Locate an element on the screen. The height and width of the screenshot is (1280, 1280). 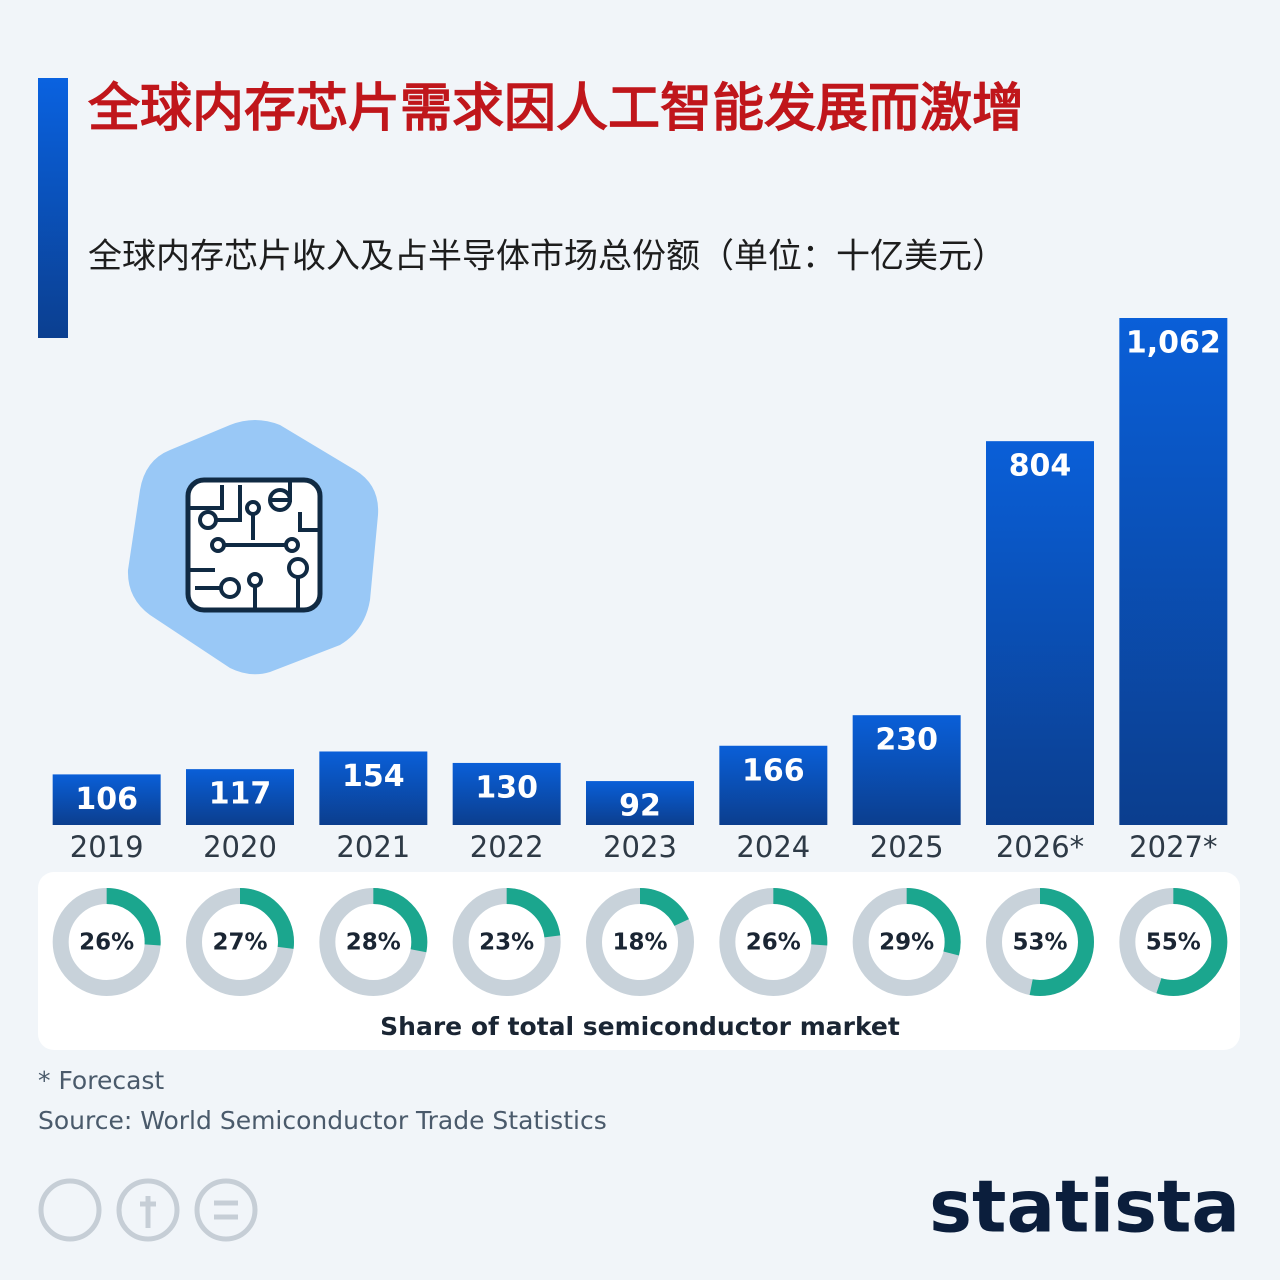
x-tick-label: 2023 is located at coordinates (640, 847).